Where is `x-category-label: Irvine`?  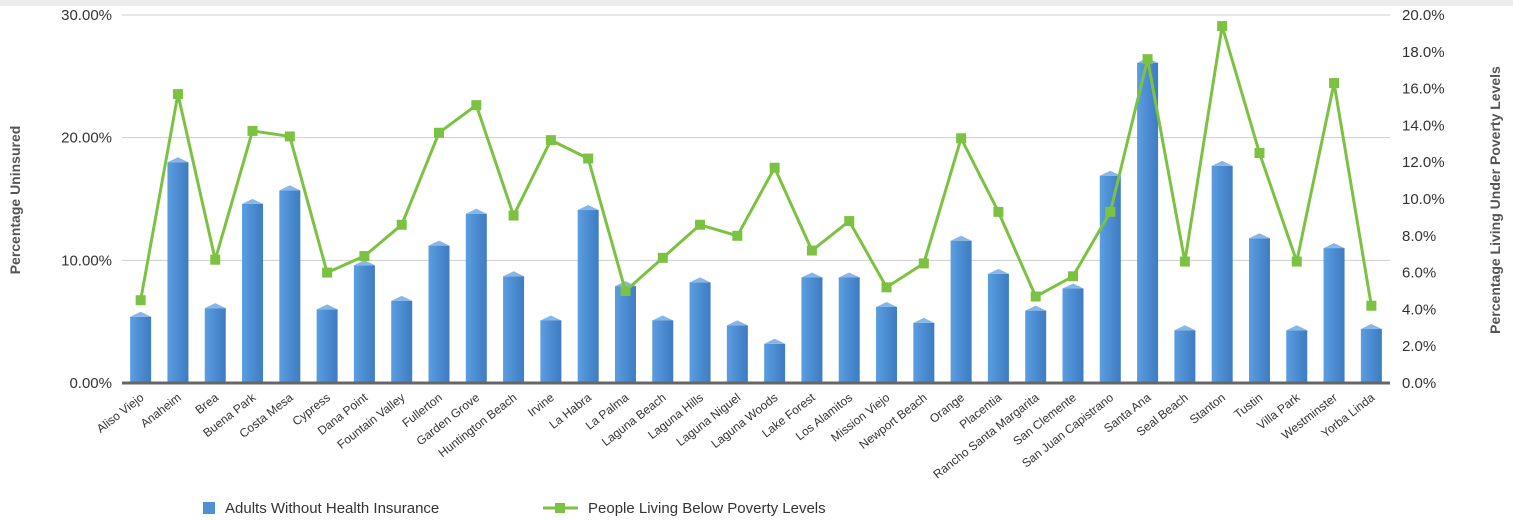 x-category-label: Irvine is located at coordinates (541, 404).